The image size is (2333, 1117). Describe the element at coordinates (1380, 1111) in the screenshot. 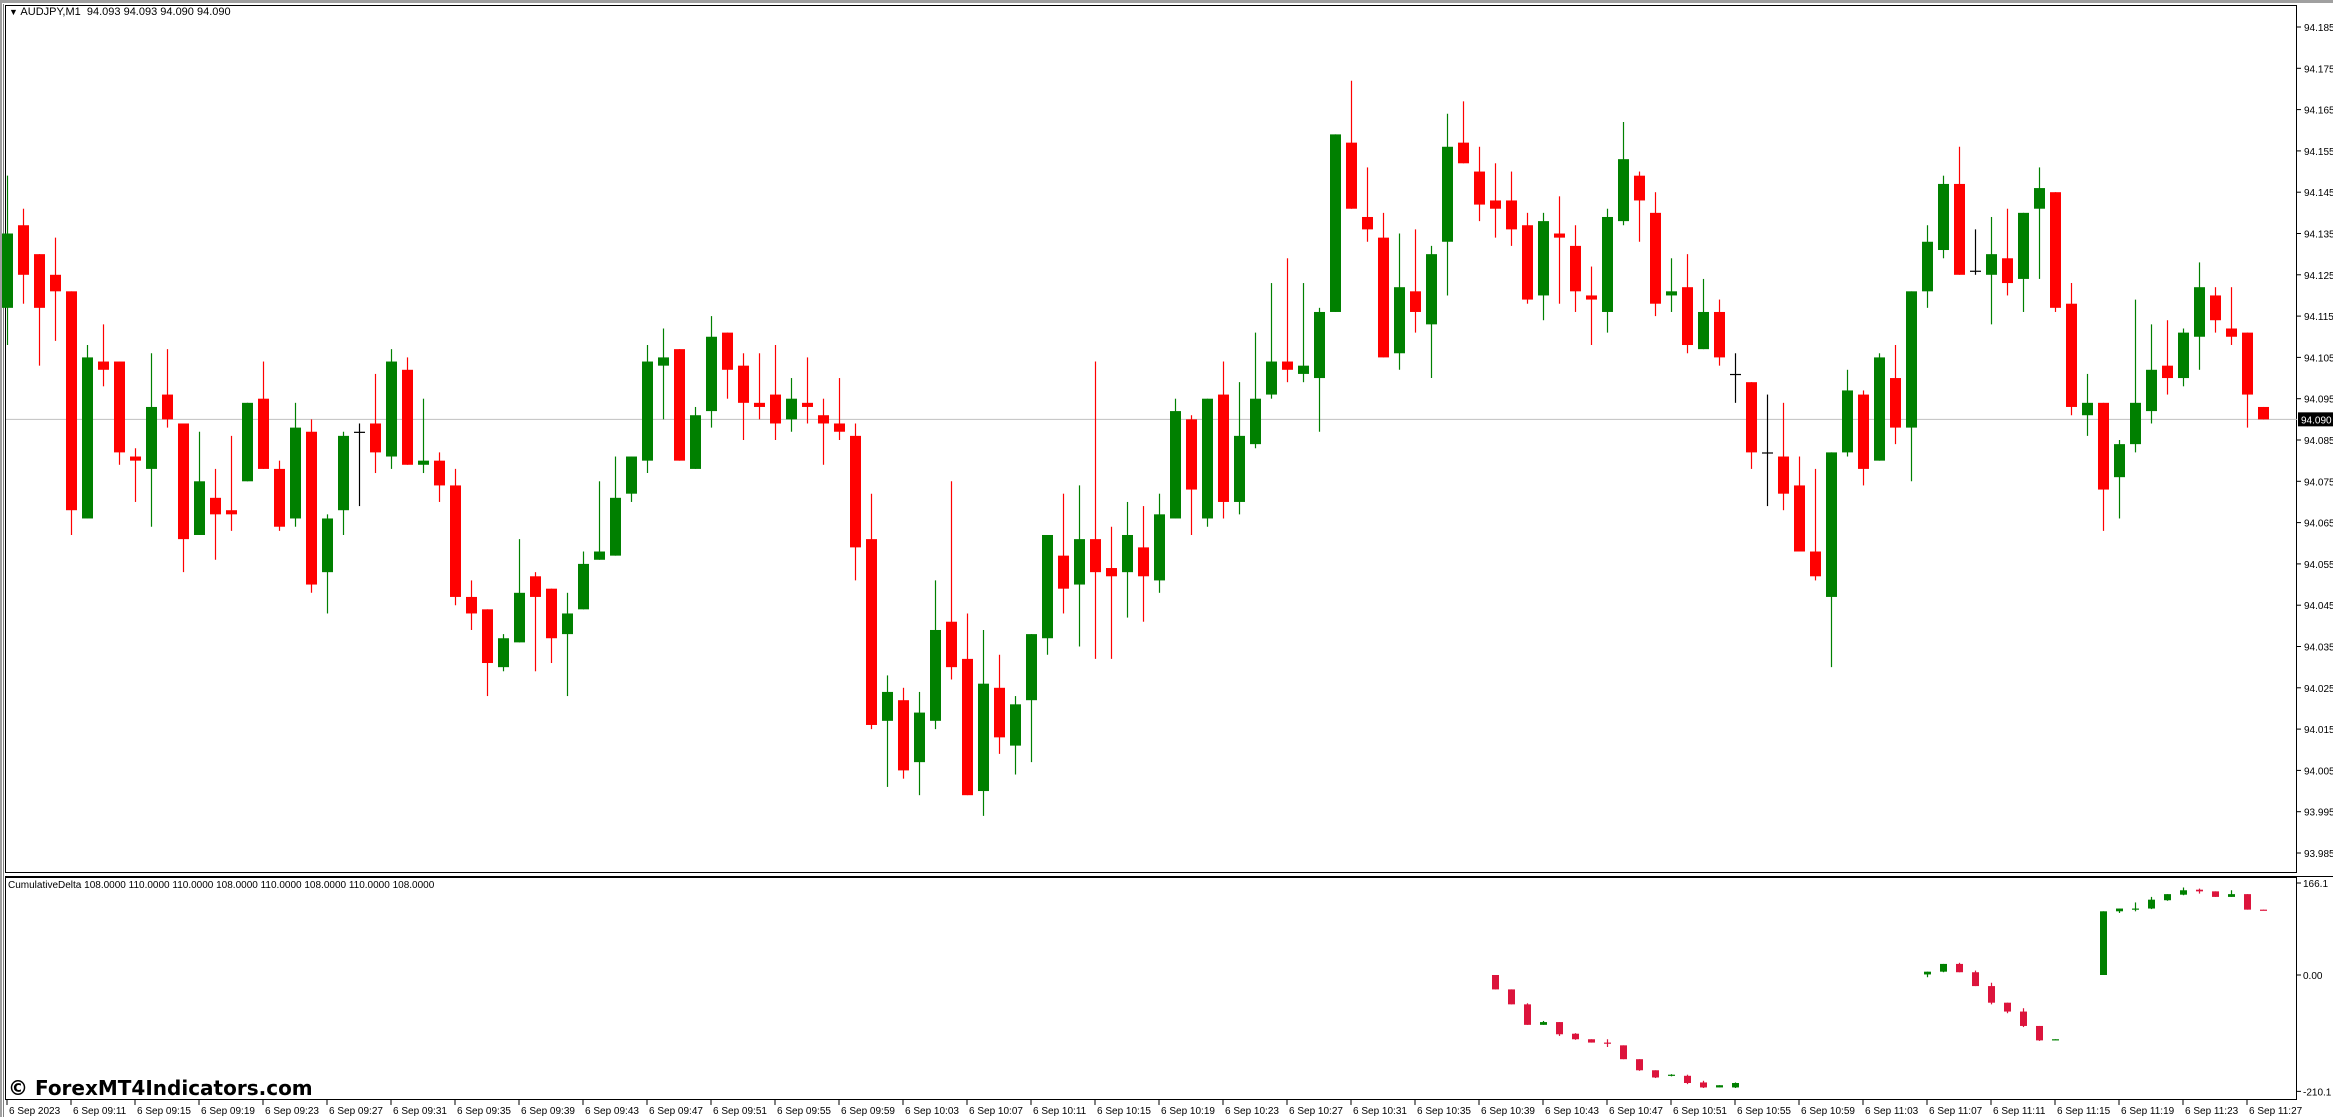

I see `time-tick-label: 6 Sep 10:31` at that location.